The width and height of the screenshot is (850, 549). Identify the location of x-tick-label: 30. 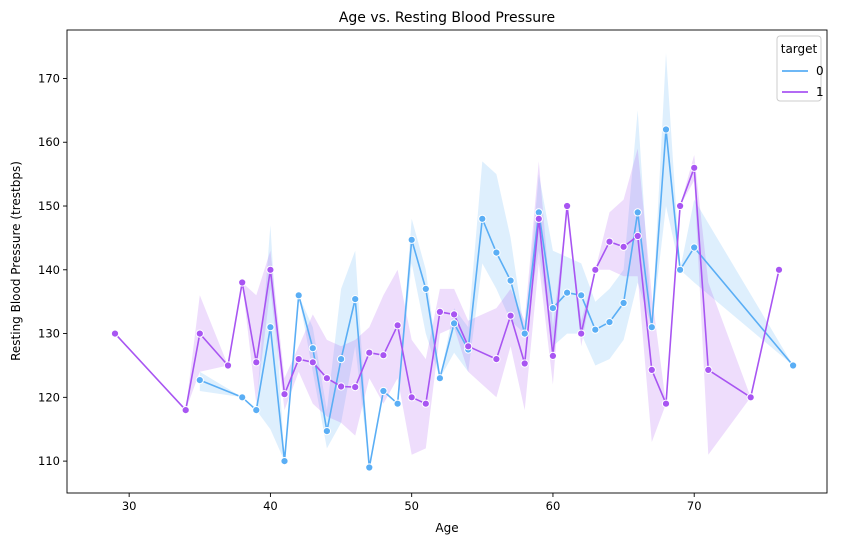
(129, 506).